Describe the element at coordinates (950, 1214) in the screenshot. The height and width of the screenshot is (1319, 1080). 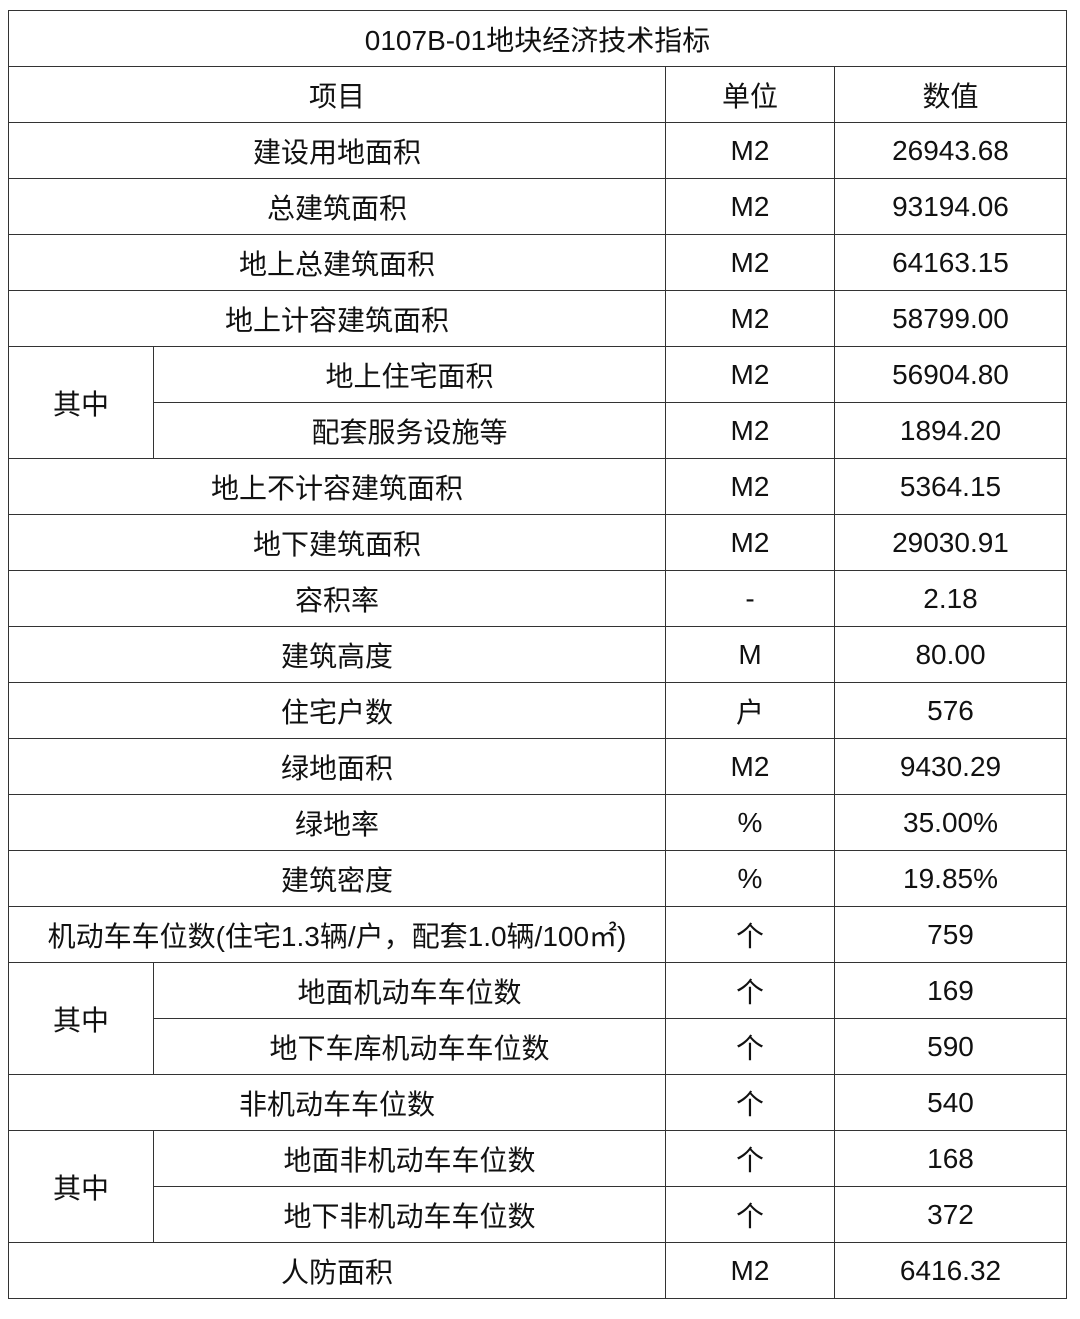
I see `value-cell: 372` at that location.